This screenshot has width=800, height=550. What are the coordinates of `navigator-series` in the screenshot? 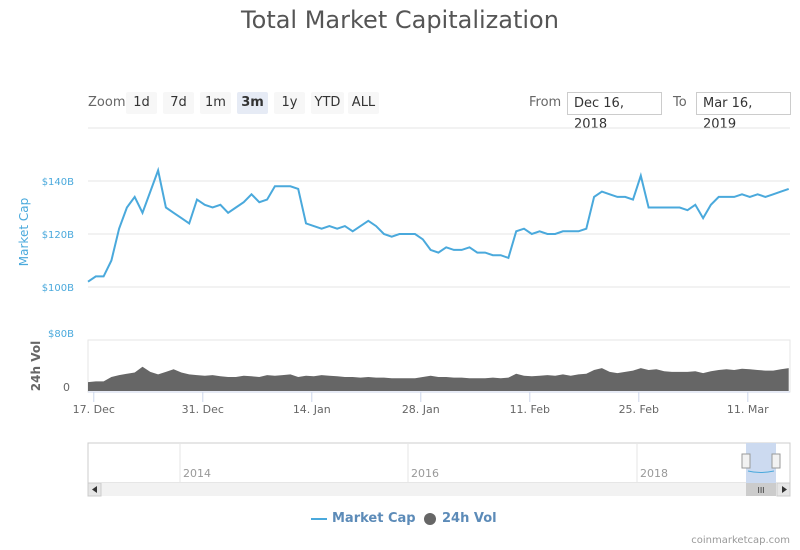 It's located at (761, 471).